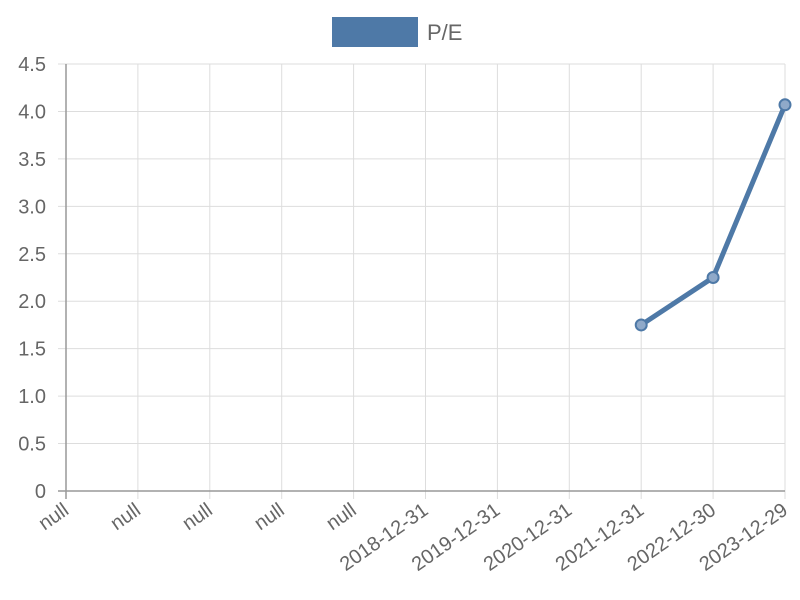  Describe the element at coordinates (32, 65) in the screenshot. I see `y-tick-label: 4.5` at that location.